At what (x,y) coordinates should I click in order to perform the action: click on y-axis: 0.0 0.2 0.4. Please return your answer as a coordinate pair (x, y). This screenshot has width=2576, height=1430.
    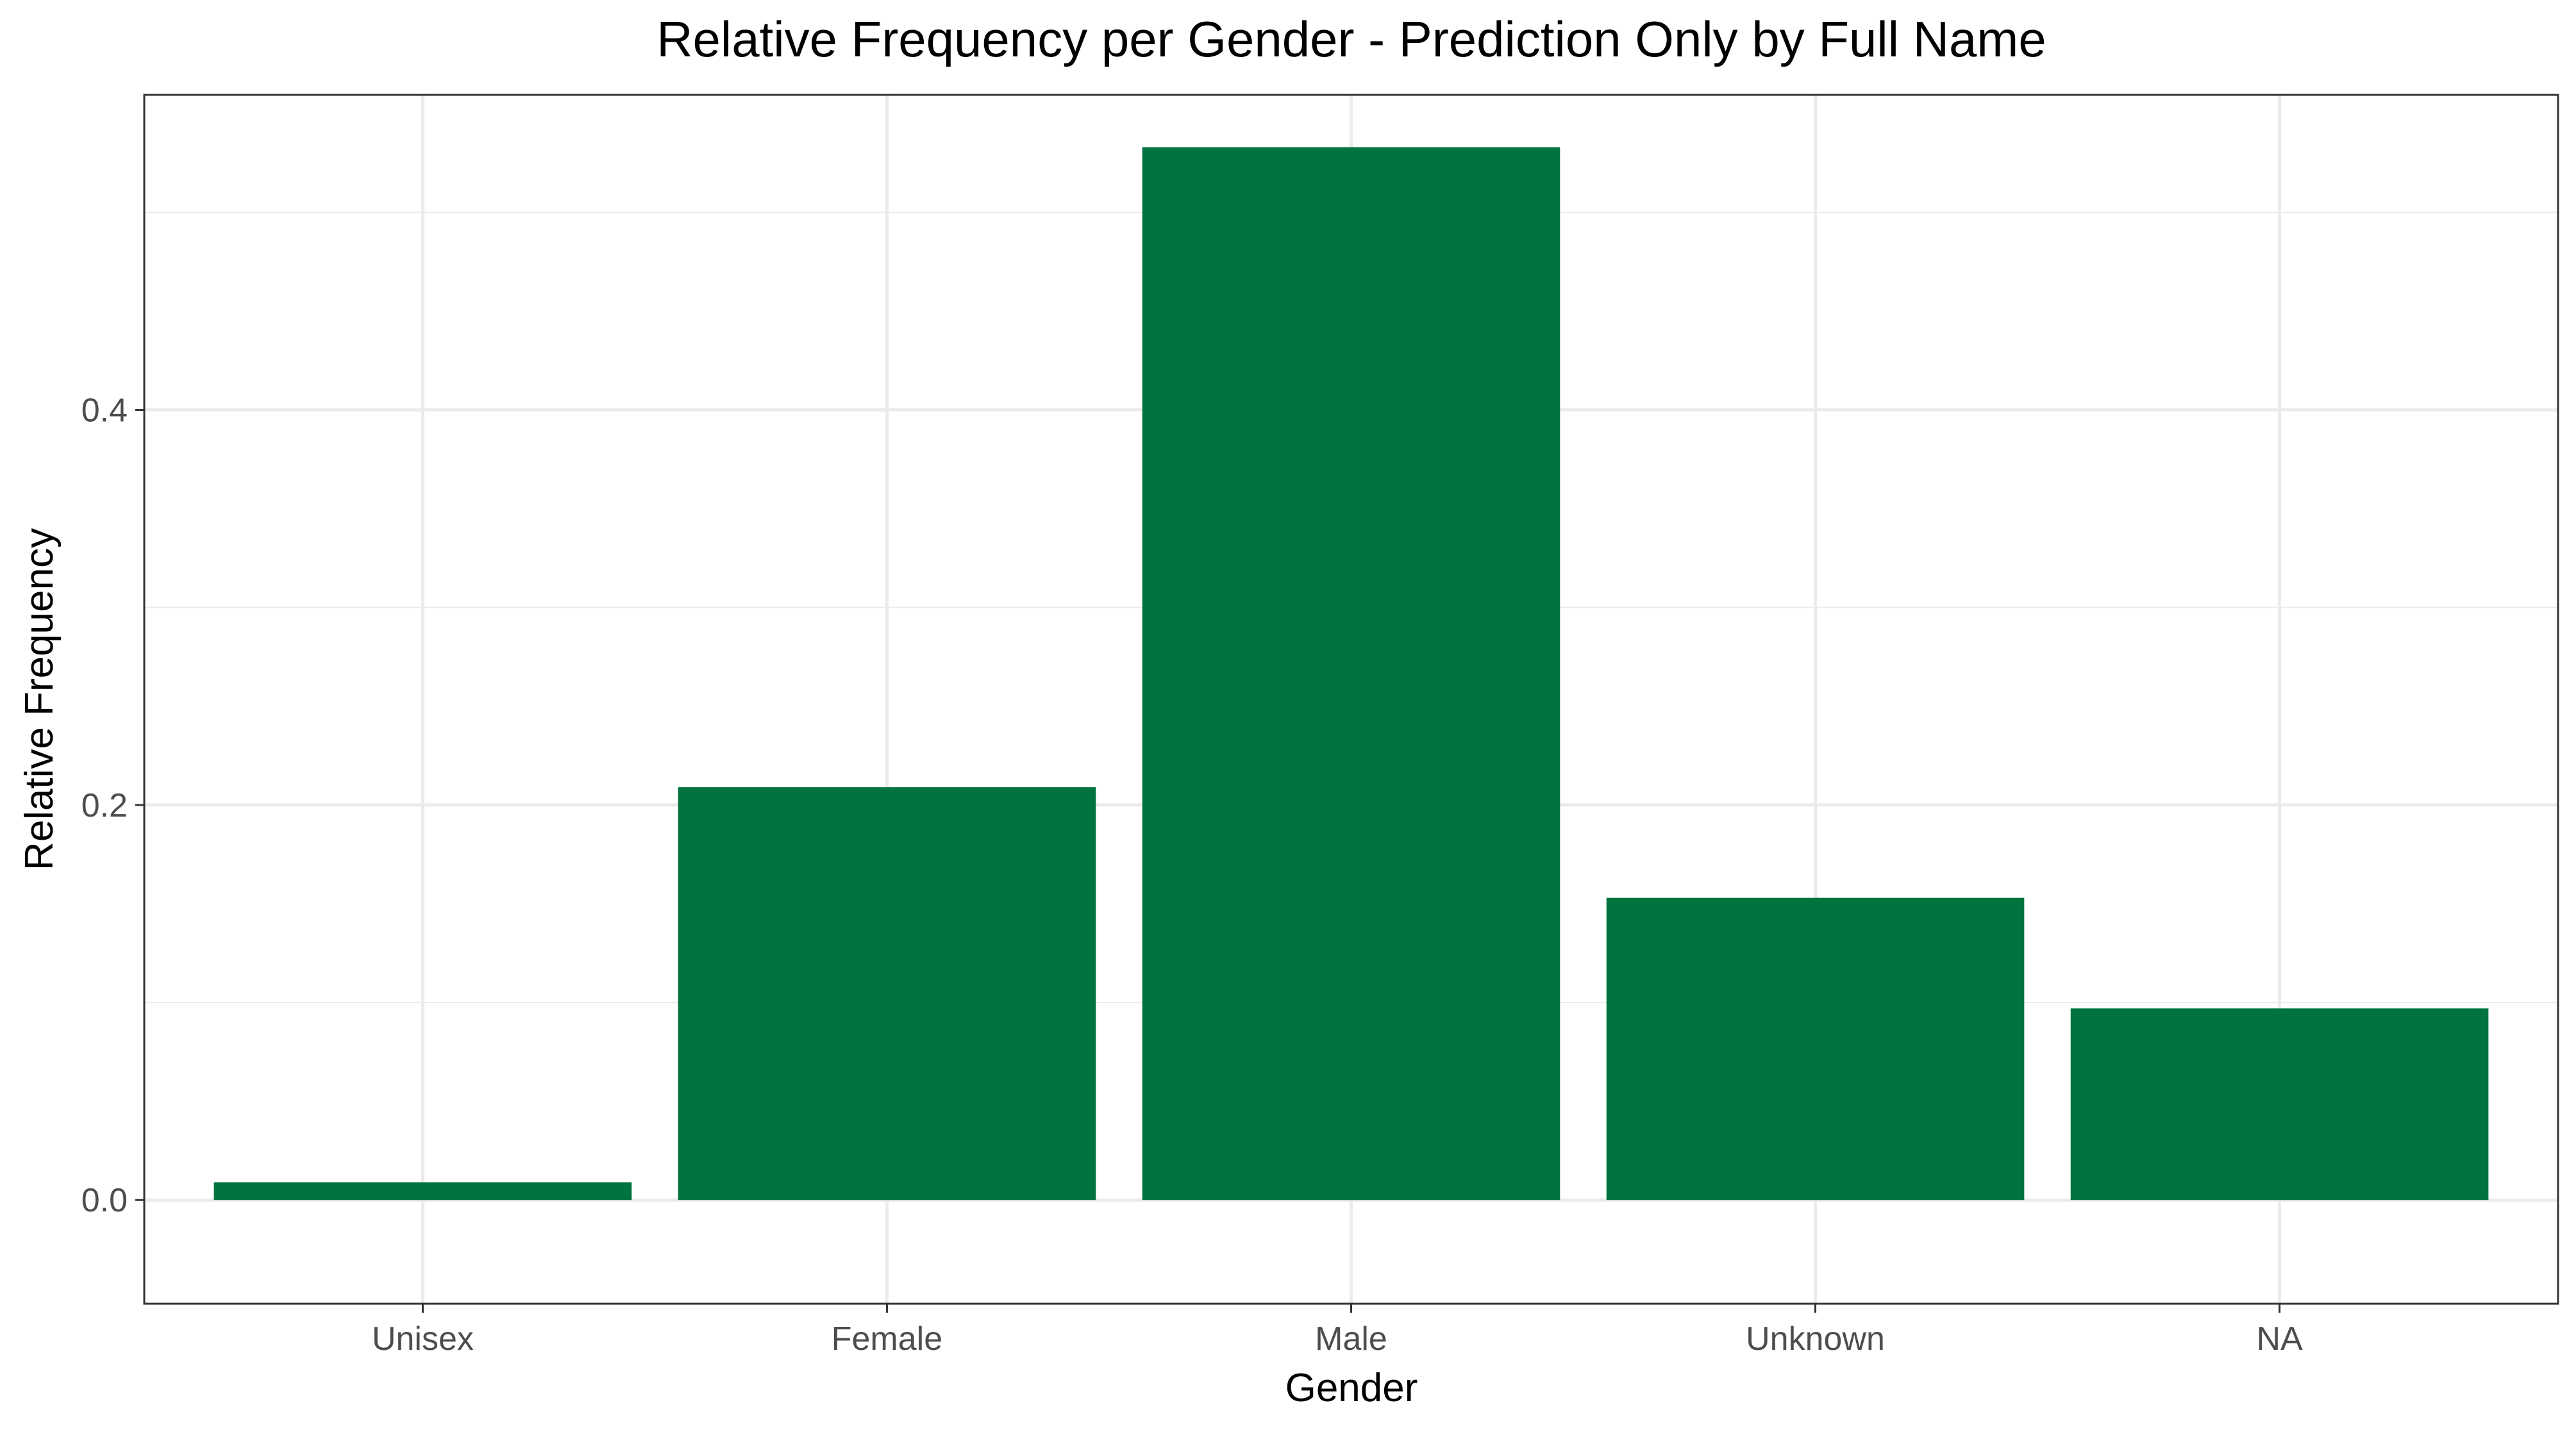
    Looking at the image, I should click on (112, 805).